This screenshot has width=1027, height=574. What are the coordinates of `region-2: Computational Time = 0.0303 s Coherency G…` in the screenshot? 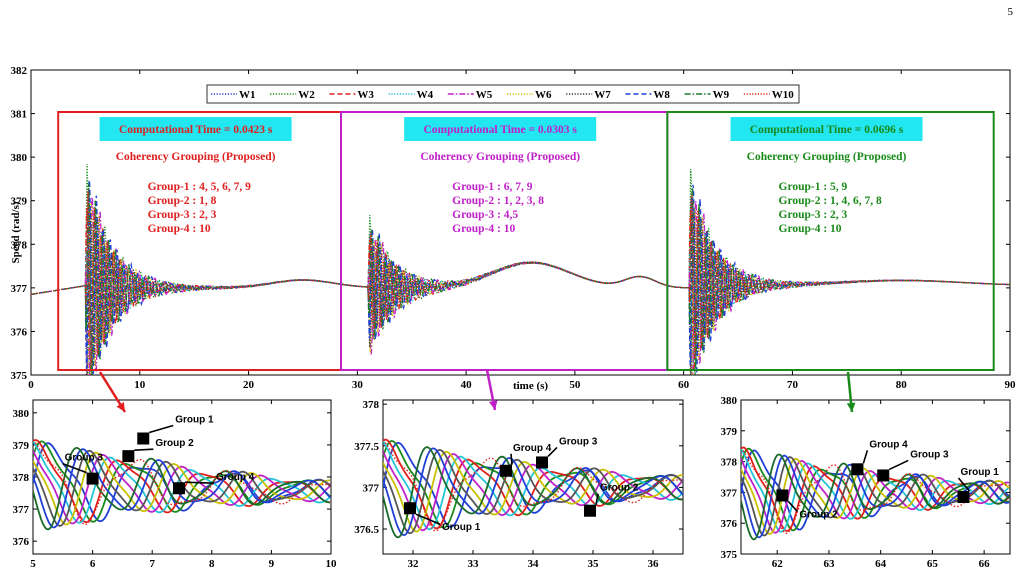 It's located at (504, 241).